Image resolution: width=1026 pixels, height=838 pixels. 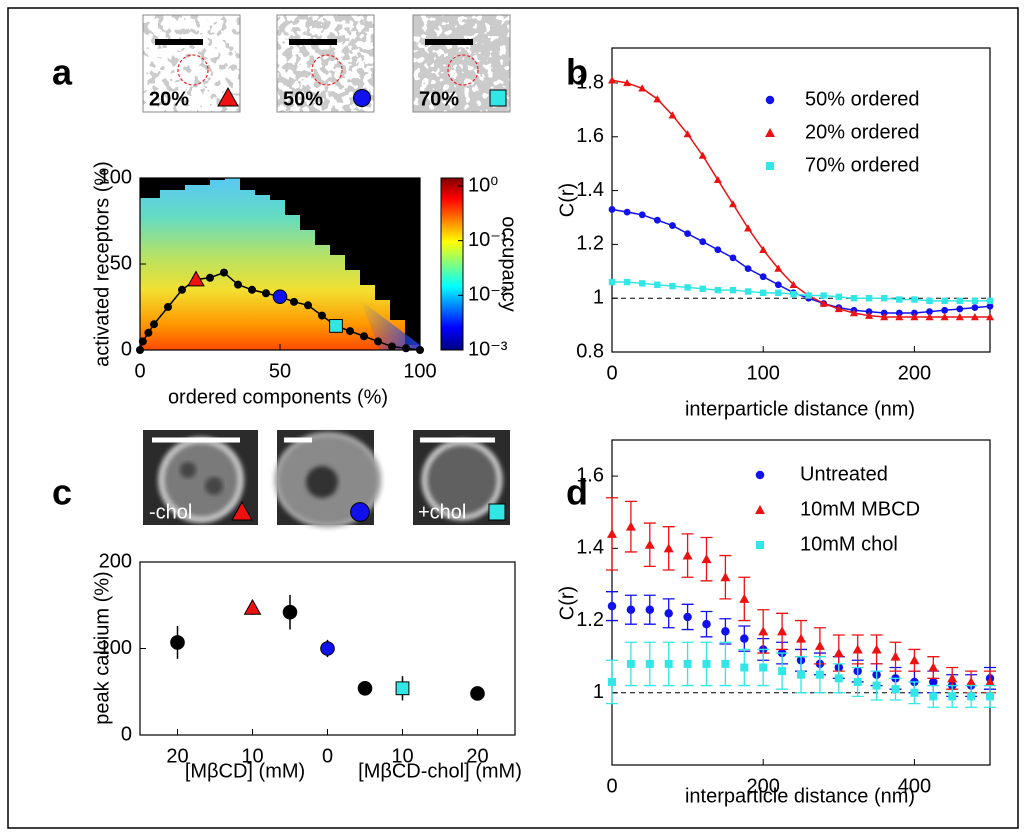 What do you see at coordinates (862, 132) in the screenshot?
I see `legend-label: 20% ordered` at bounding box center [862, 132].